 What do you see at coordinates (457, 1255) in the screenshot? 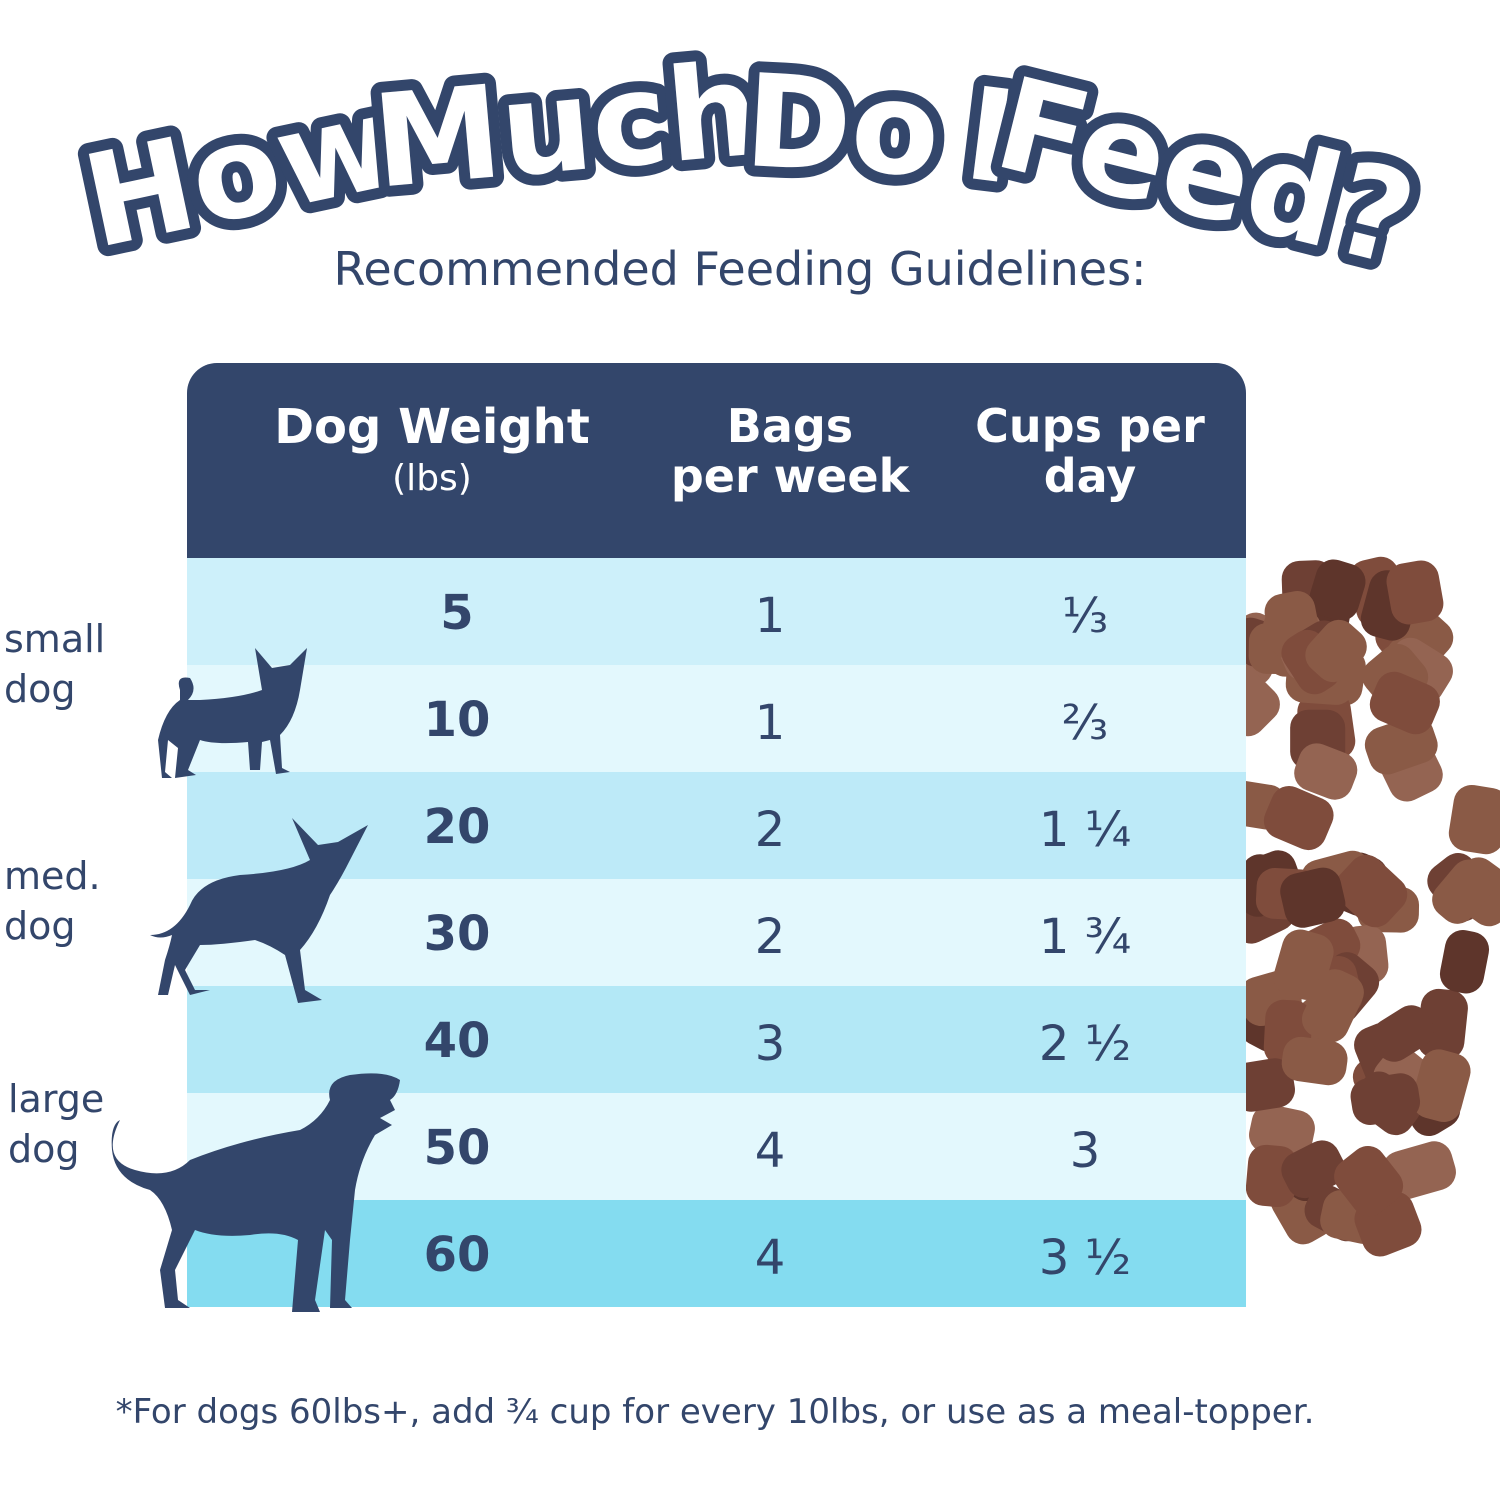
I see `weight-cell: 60` at bounding box center [457, 1255].